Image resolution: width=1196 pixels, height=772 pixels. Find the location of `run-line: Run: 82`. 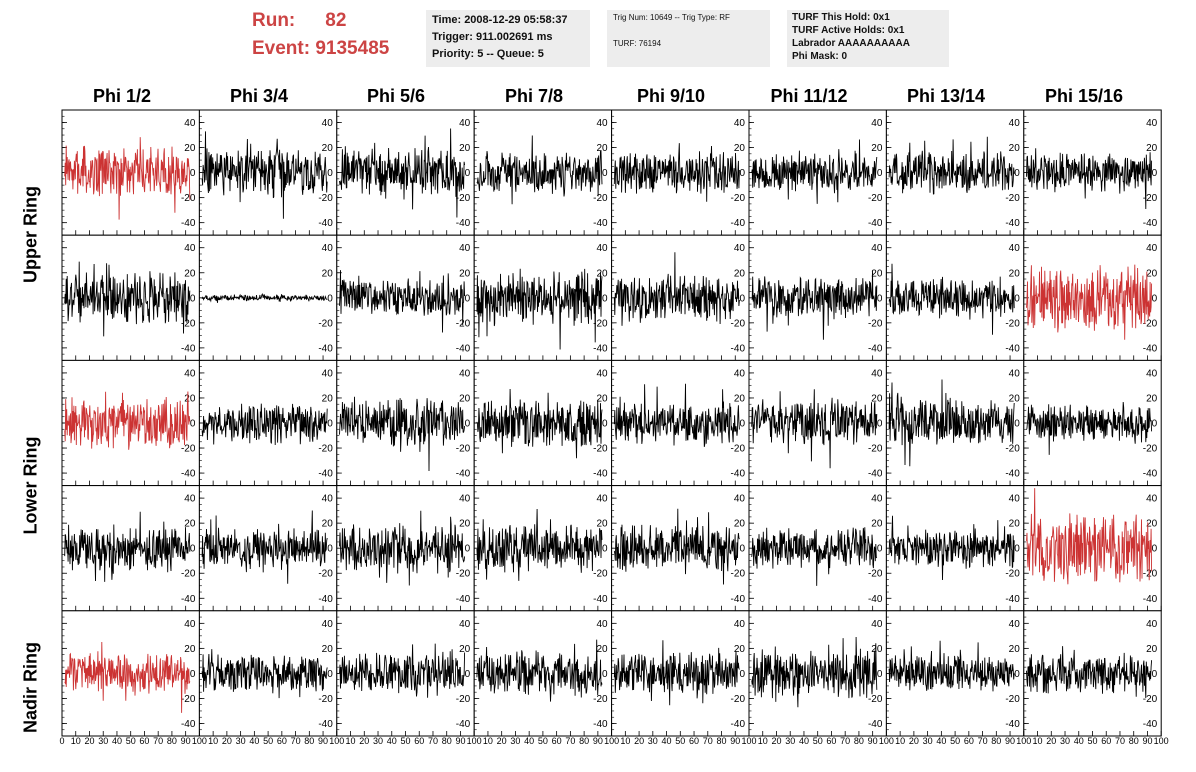

run-line: Run: 82 is located at coordinates (299, 21).